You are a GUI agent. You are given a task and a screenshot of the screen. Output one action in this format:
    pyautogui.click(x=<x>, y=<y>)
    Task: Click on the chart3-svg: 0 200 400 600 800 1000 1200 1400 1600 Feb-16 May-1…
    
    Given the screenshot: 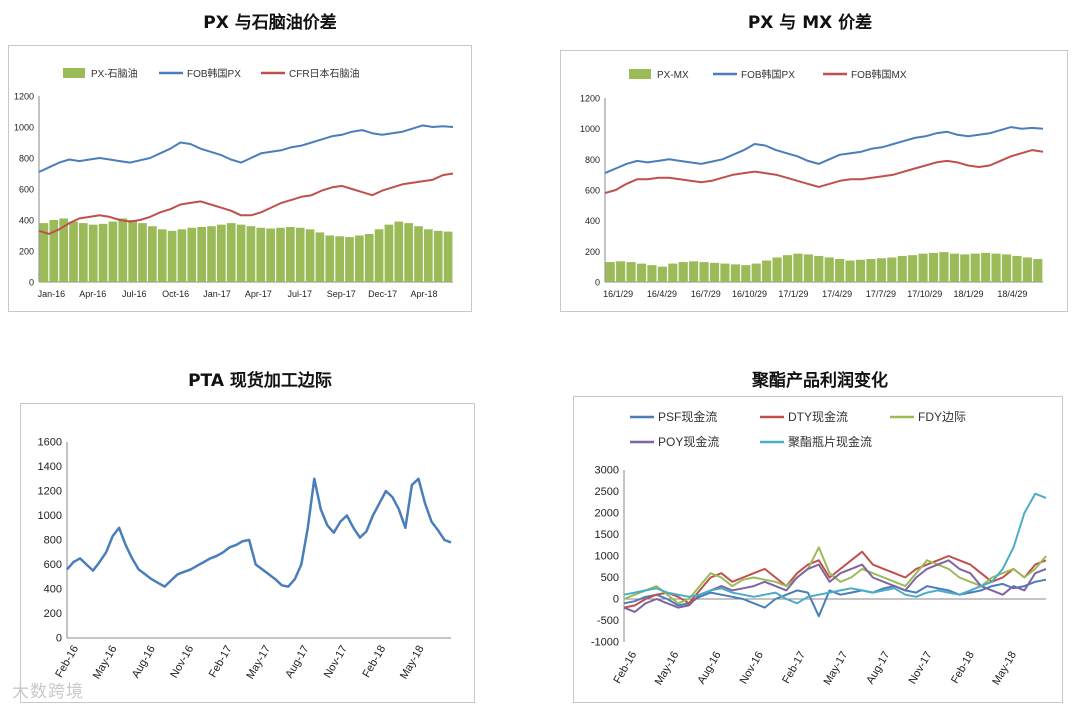 What is the action you would take?
    pyautogui.click(x=245, y=559)
    